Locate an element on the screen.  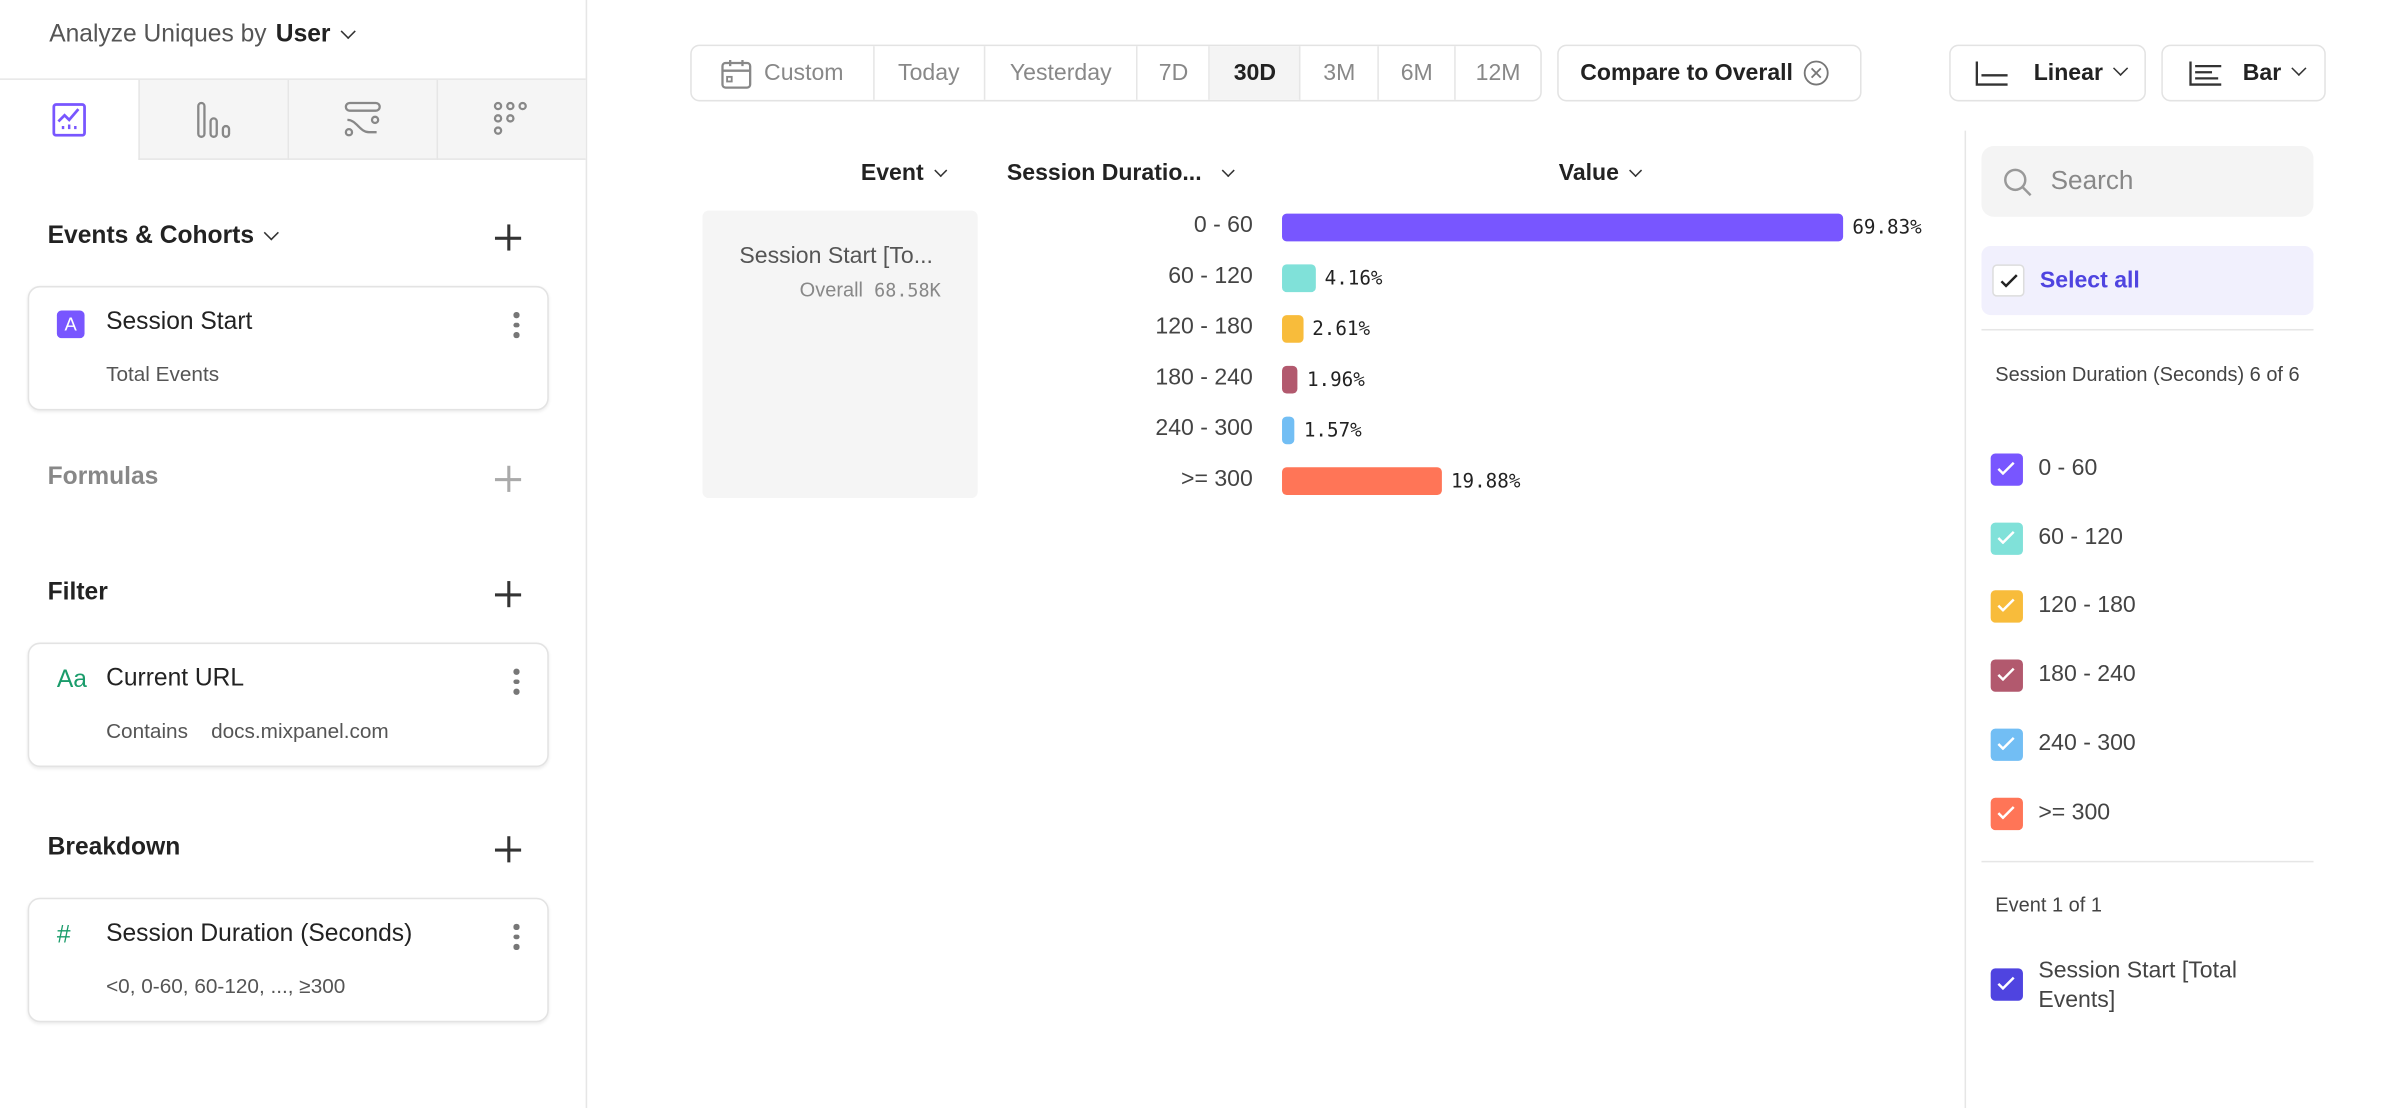
analyze-label: Analyze Uniques by is located at coordinates (158, 34).